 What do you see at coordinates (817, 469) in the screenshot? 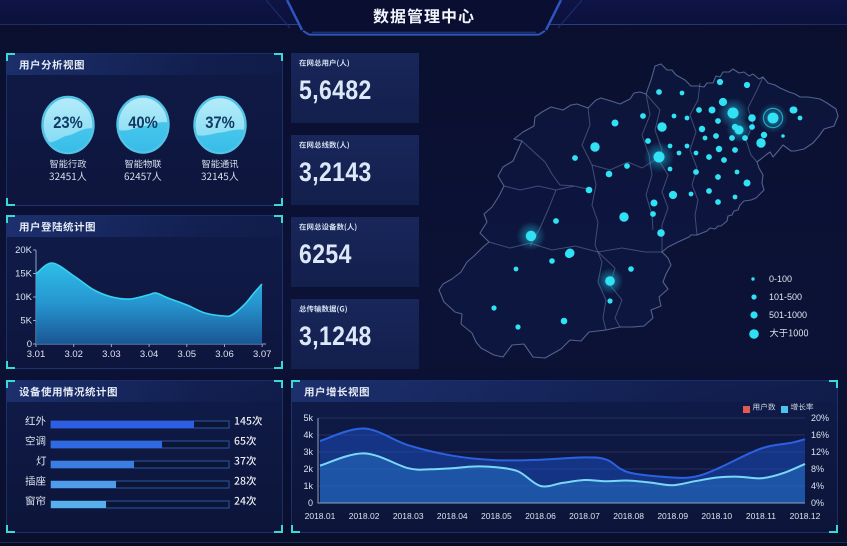
I see `svg-text: 8%` at bounding box center [817, 469].